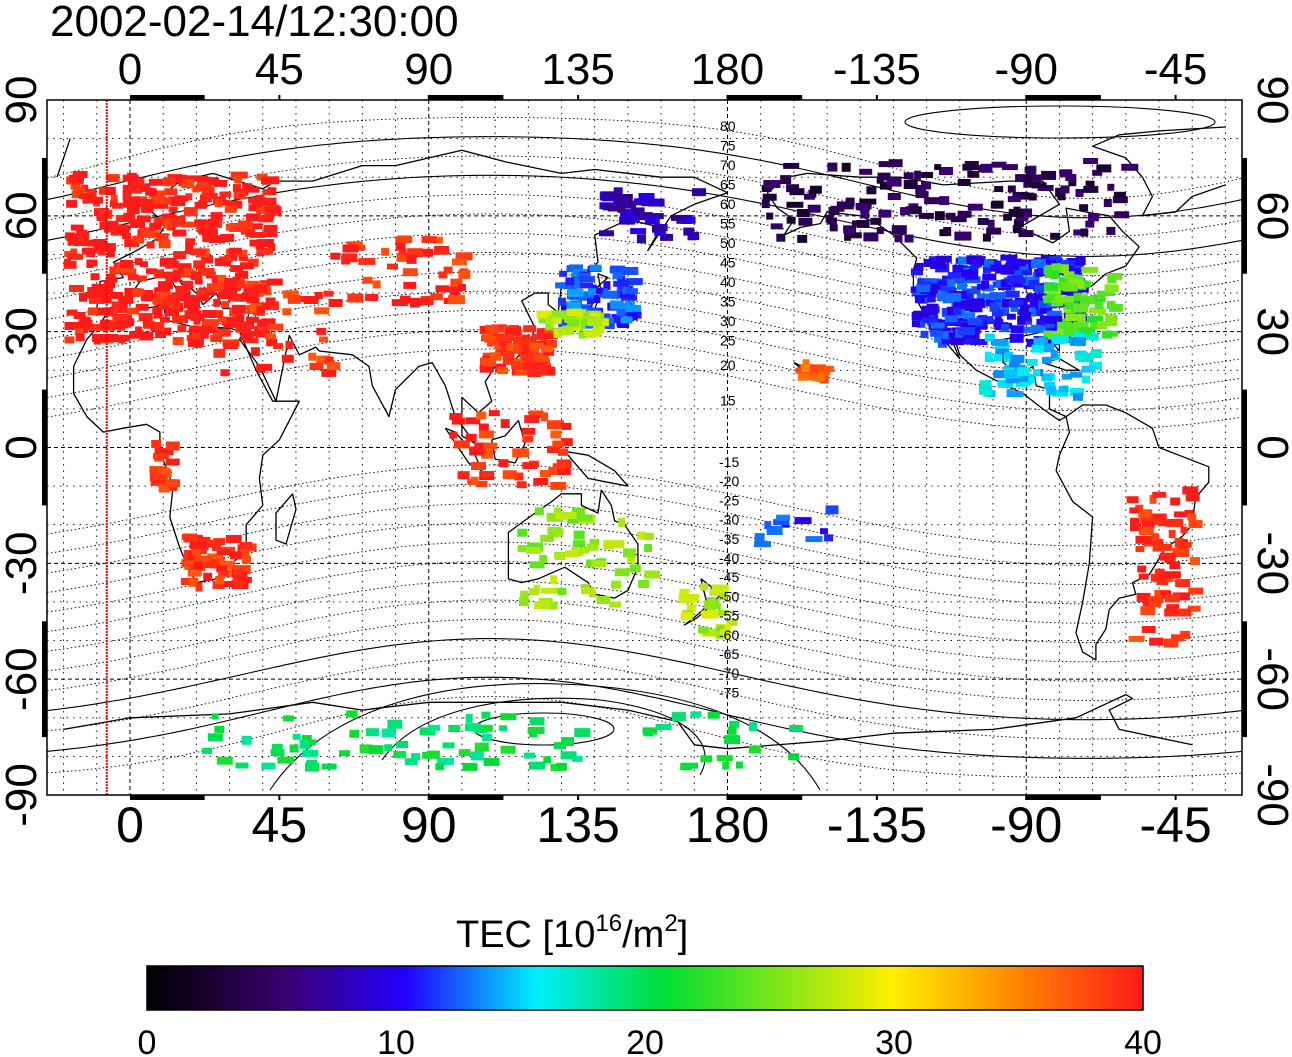 Image resolution: width=1292 pixels, height=1057 pixels. Describe the element at coordinates (645, 988) in the screenshot. I see `colorbar` at that location.